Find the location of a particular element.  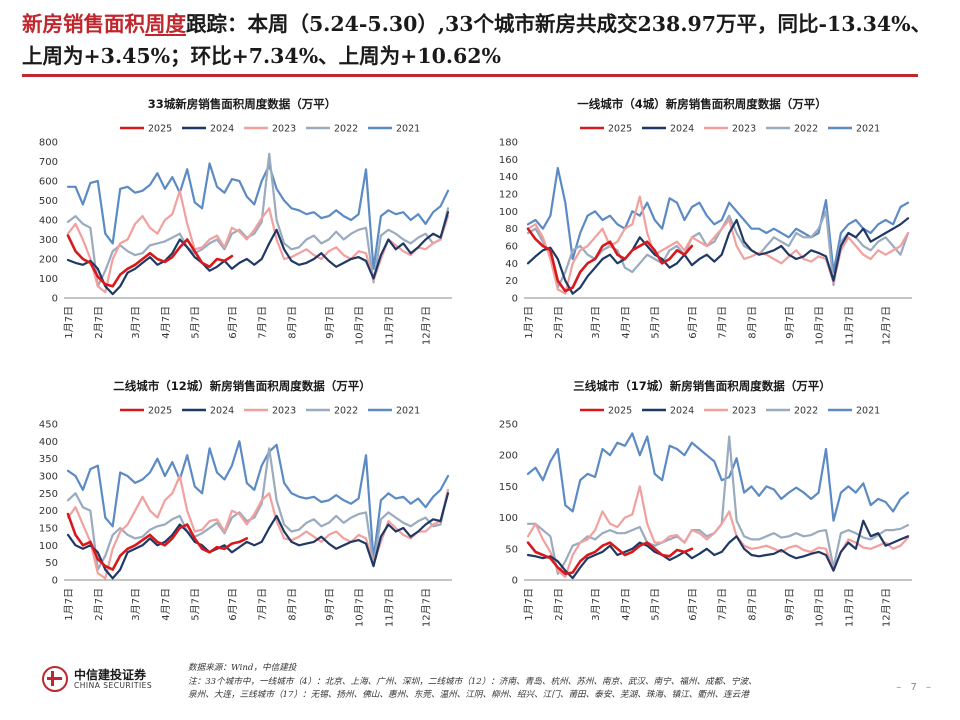

headline-keyword: 新房销售面积 is located at coordinates (83, 24).